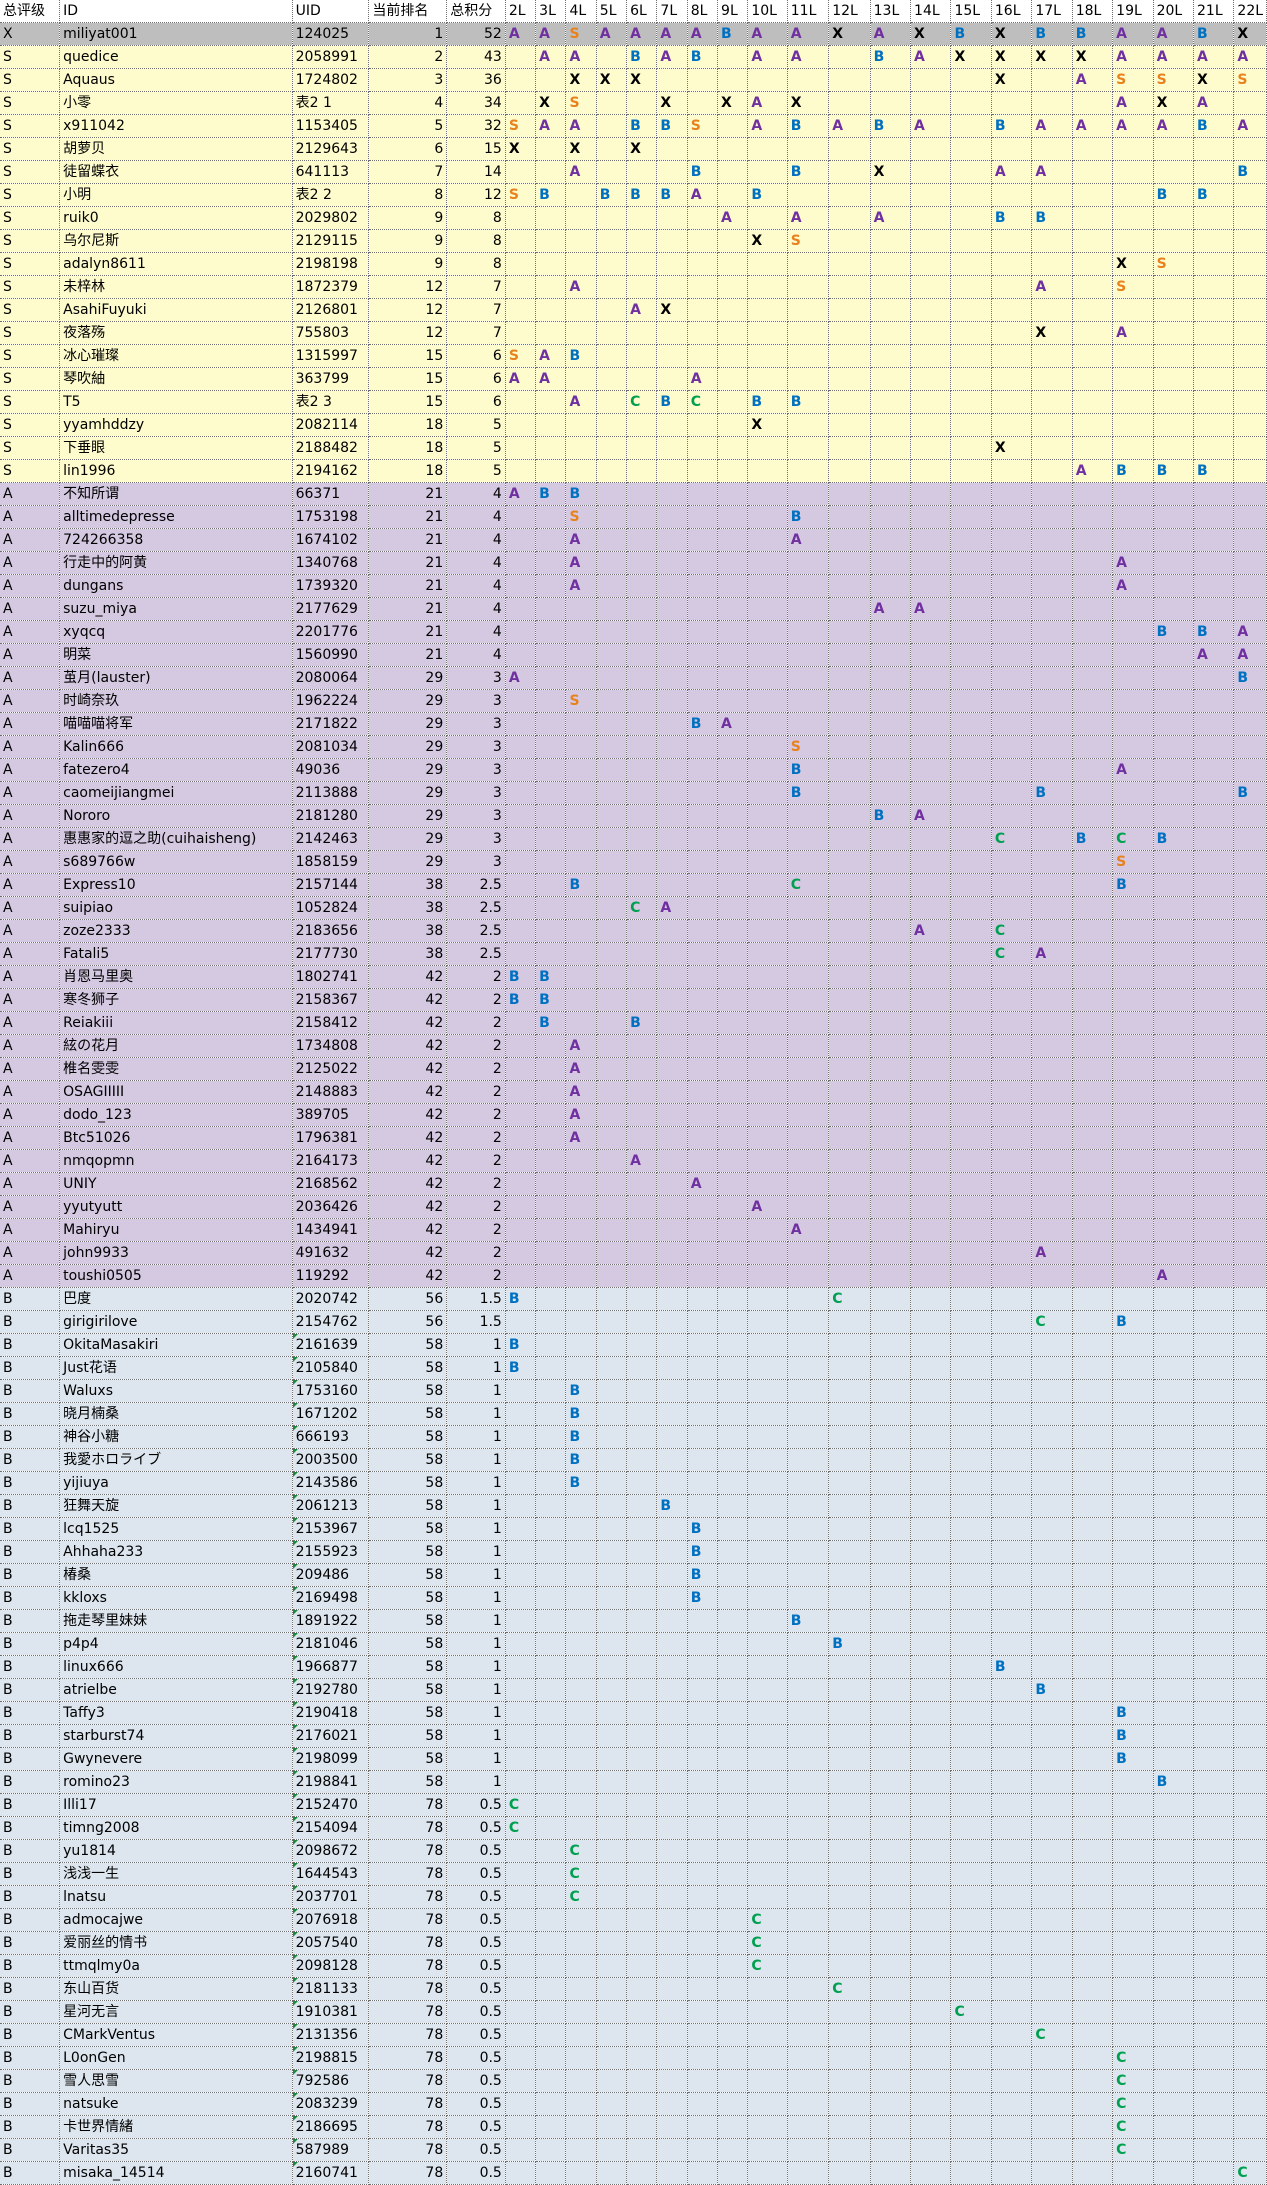 The width and height of the screenshot is (1267, 2185). What do you see at coordinates (331, 701) in the screenshot?
I see `uid-cell: 1962224` at bounding box center [331, 701].